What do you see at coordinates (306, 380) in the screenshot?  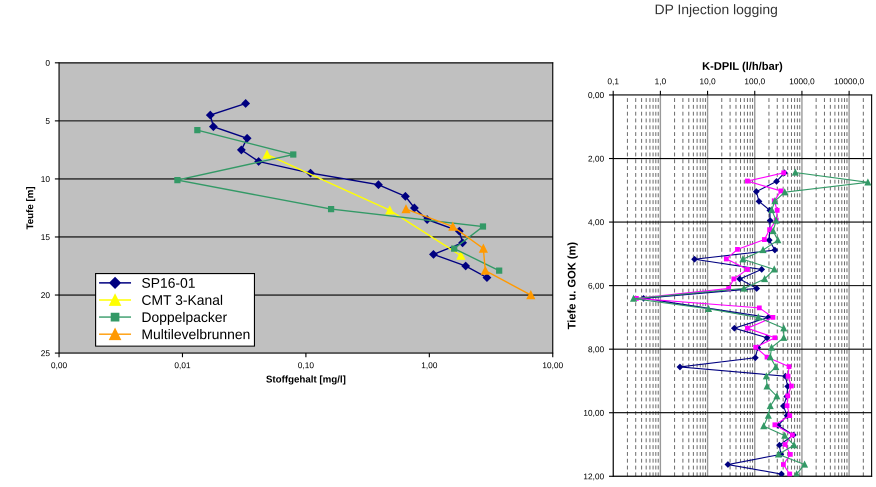 I see `x-axis-title: Stoffgehalt [mg/l]` at bounding box center [306, 380].